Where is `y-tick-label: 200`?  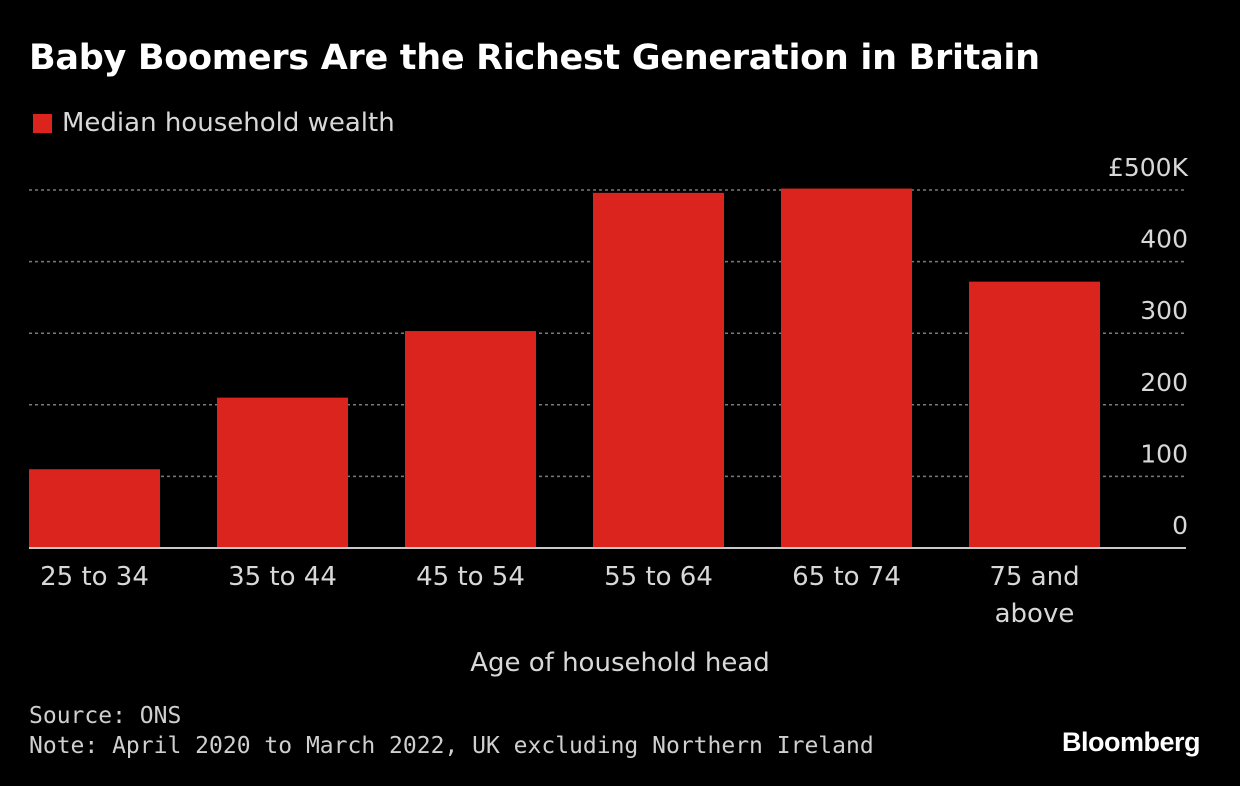
y-tick-label: 200 is located at coordinates (1164, 382).